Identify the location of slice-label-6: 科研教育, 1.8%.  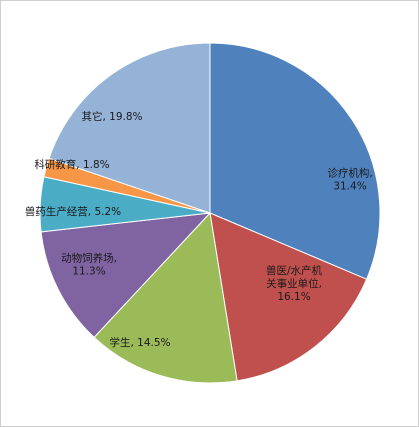
(71, 164).